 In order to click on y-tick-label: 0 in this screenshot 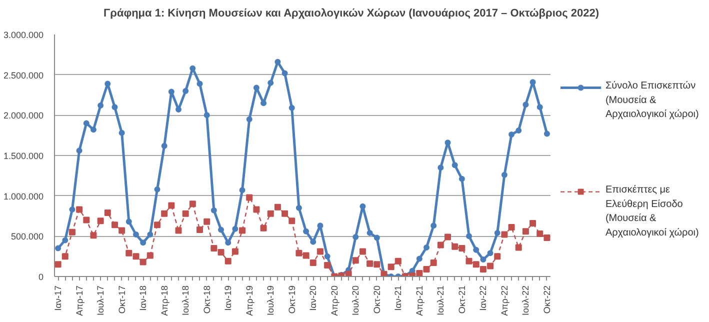, I will do `click(41, 277)`.